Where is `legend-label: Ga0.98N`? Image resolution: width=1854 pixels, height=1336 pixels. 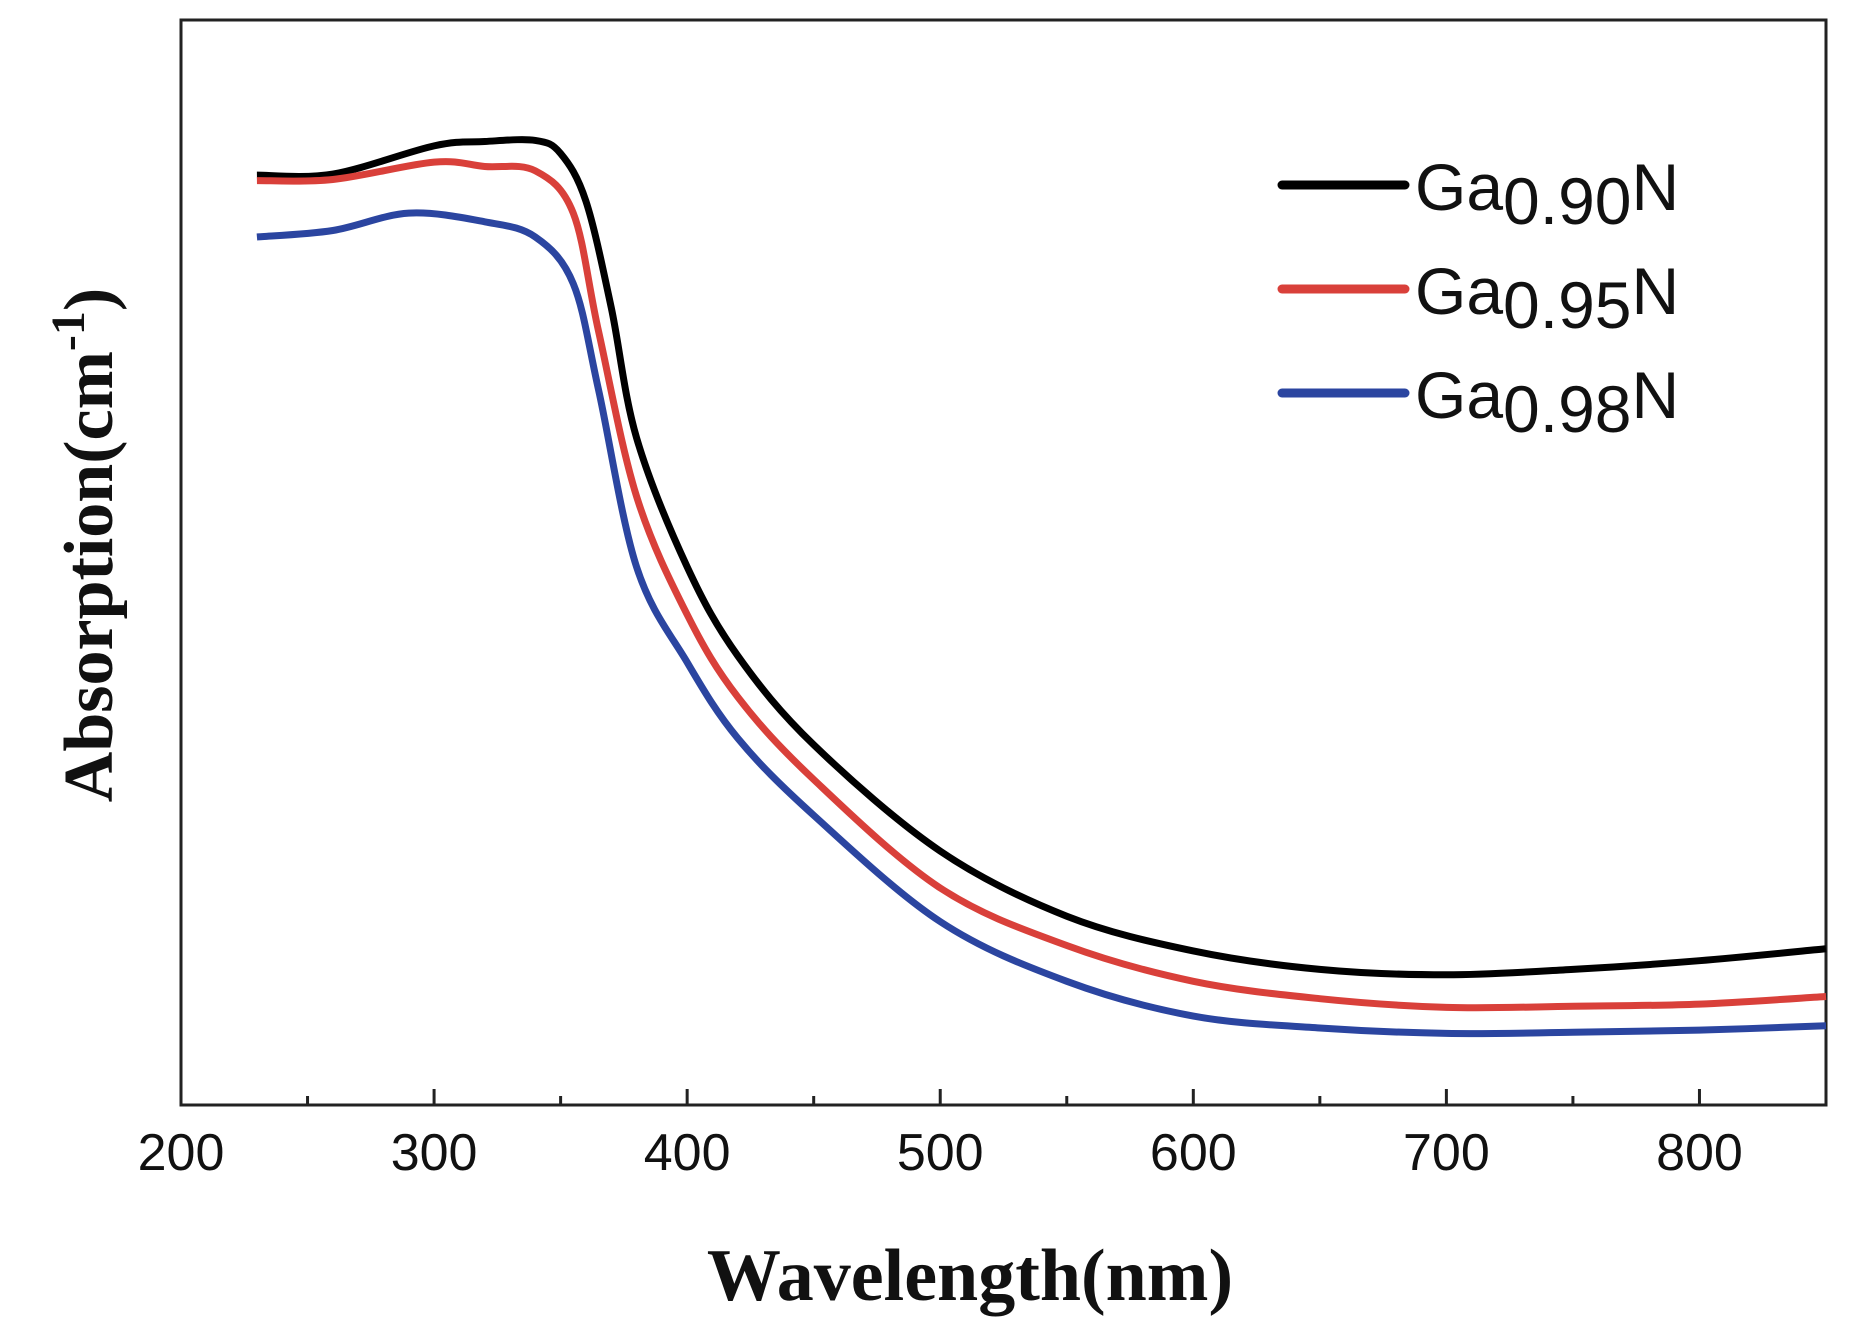
legend-label: Ga0.98N is located at coordinates (1547, 402).